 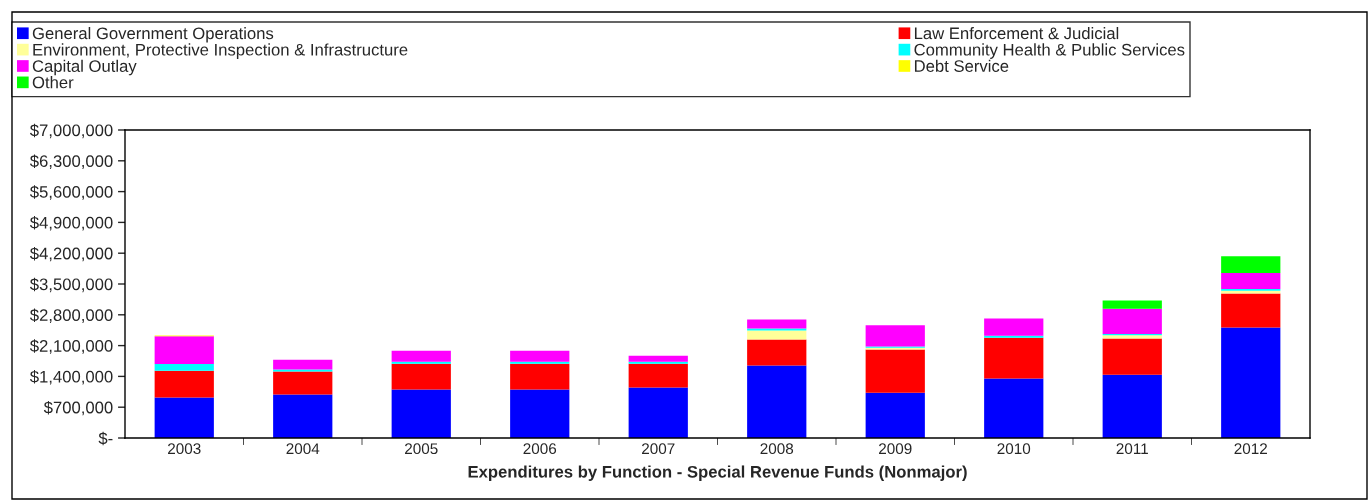 I want to click on x-tick-label: 2006, so click(x=540, y=449).